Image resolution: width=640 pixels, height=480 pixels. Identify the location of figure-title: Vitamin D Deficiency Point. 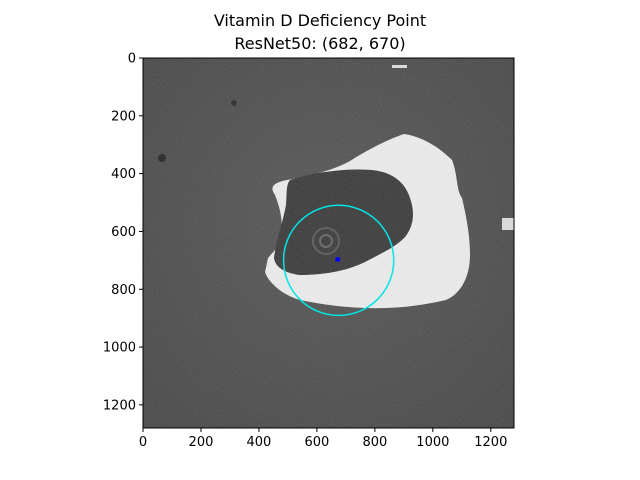
(320, 20).